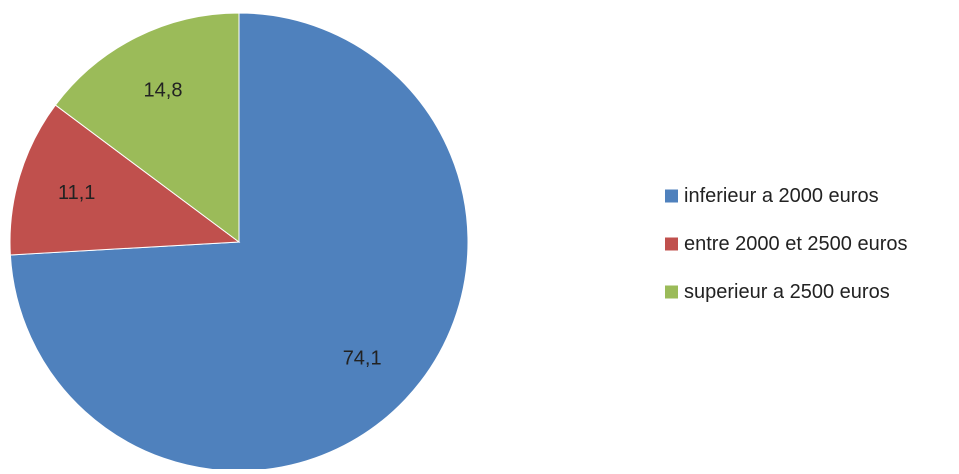  I want to click on pie-data-label: 14,8, so click(163, 91).